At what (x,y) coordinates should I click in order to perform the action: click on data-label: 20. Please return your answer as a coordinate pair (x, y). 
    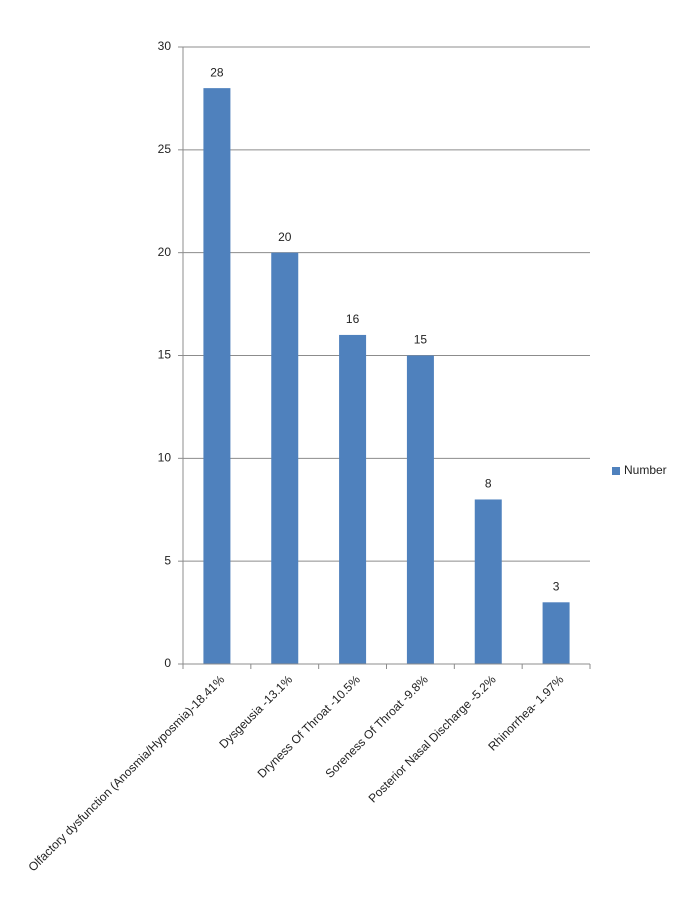
    Looking at the image, I should click on (285, 237).